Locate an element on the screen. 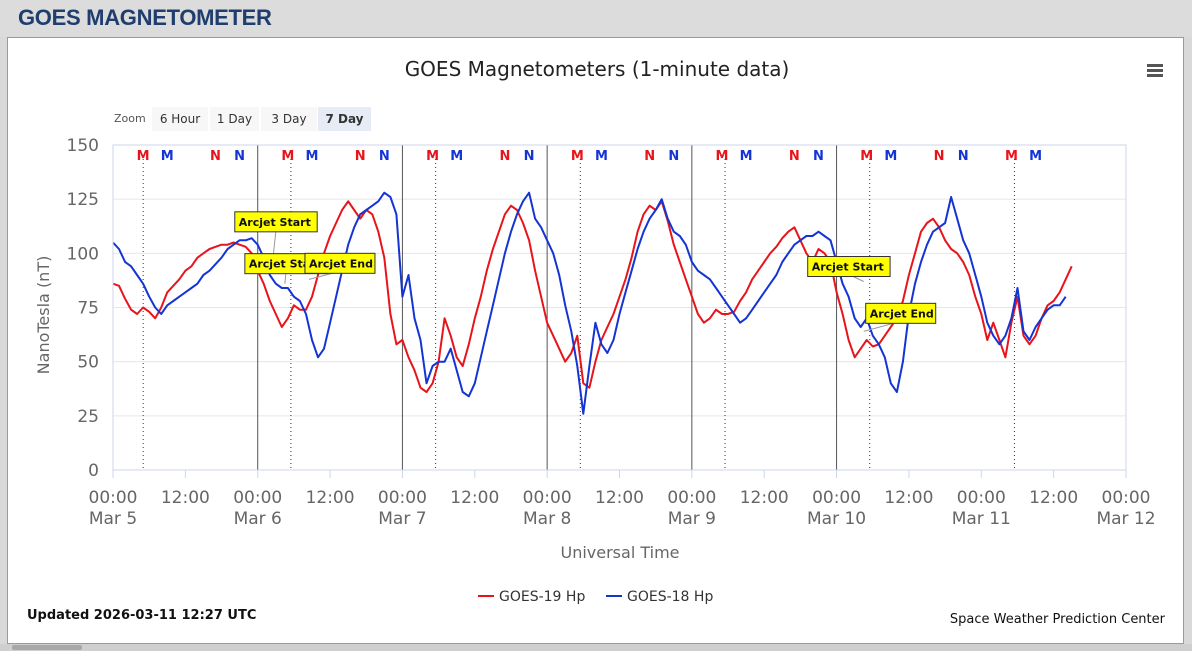  zoom-button-label: 1 Day is located at coordinates (234, 119).